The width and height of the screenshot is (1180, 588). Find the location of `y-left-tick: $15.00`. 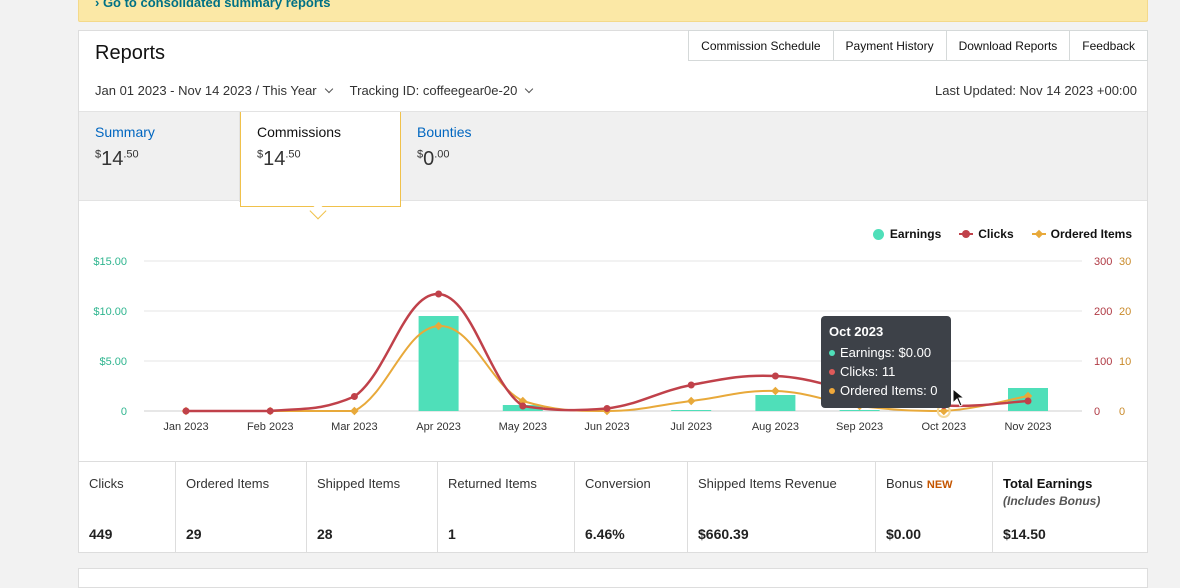

y-left-tick: $15.00 is located at coordinates (110, 262).